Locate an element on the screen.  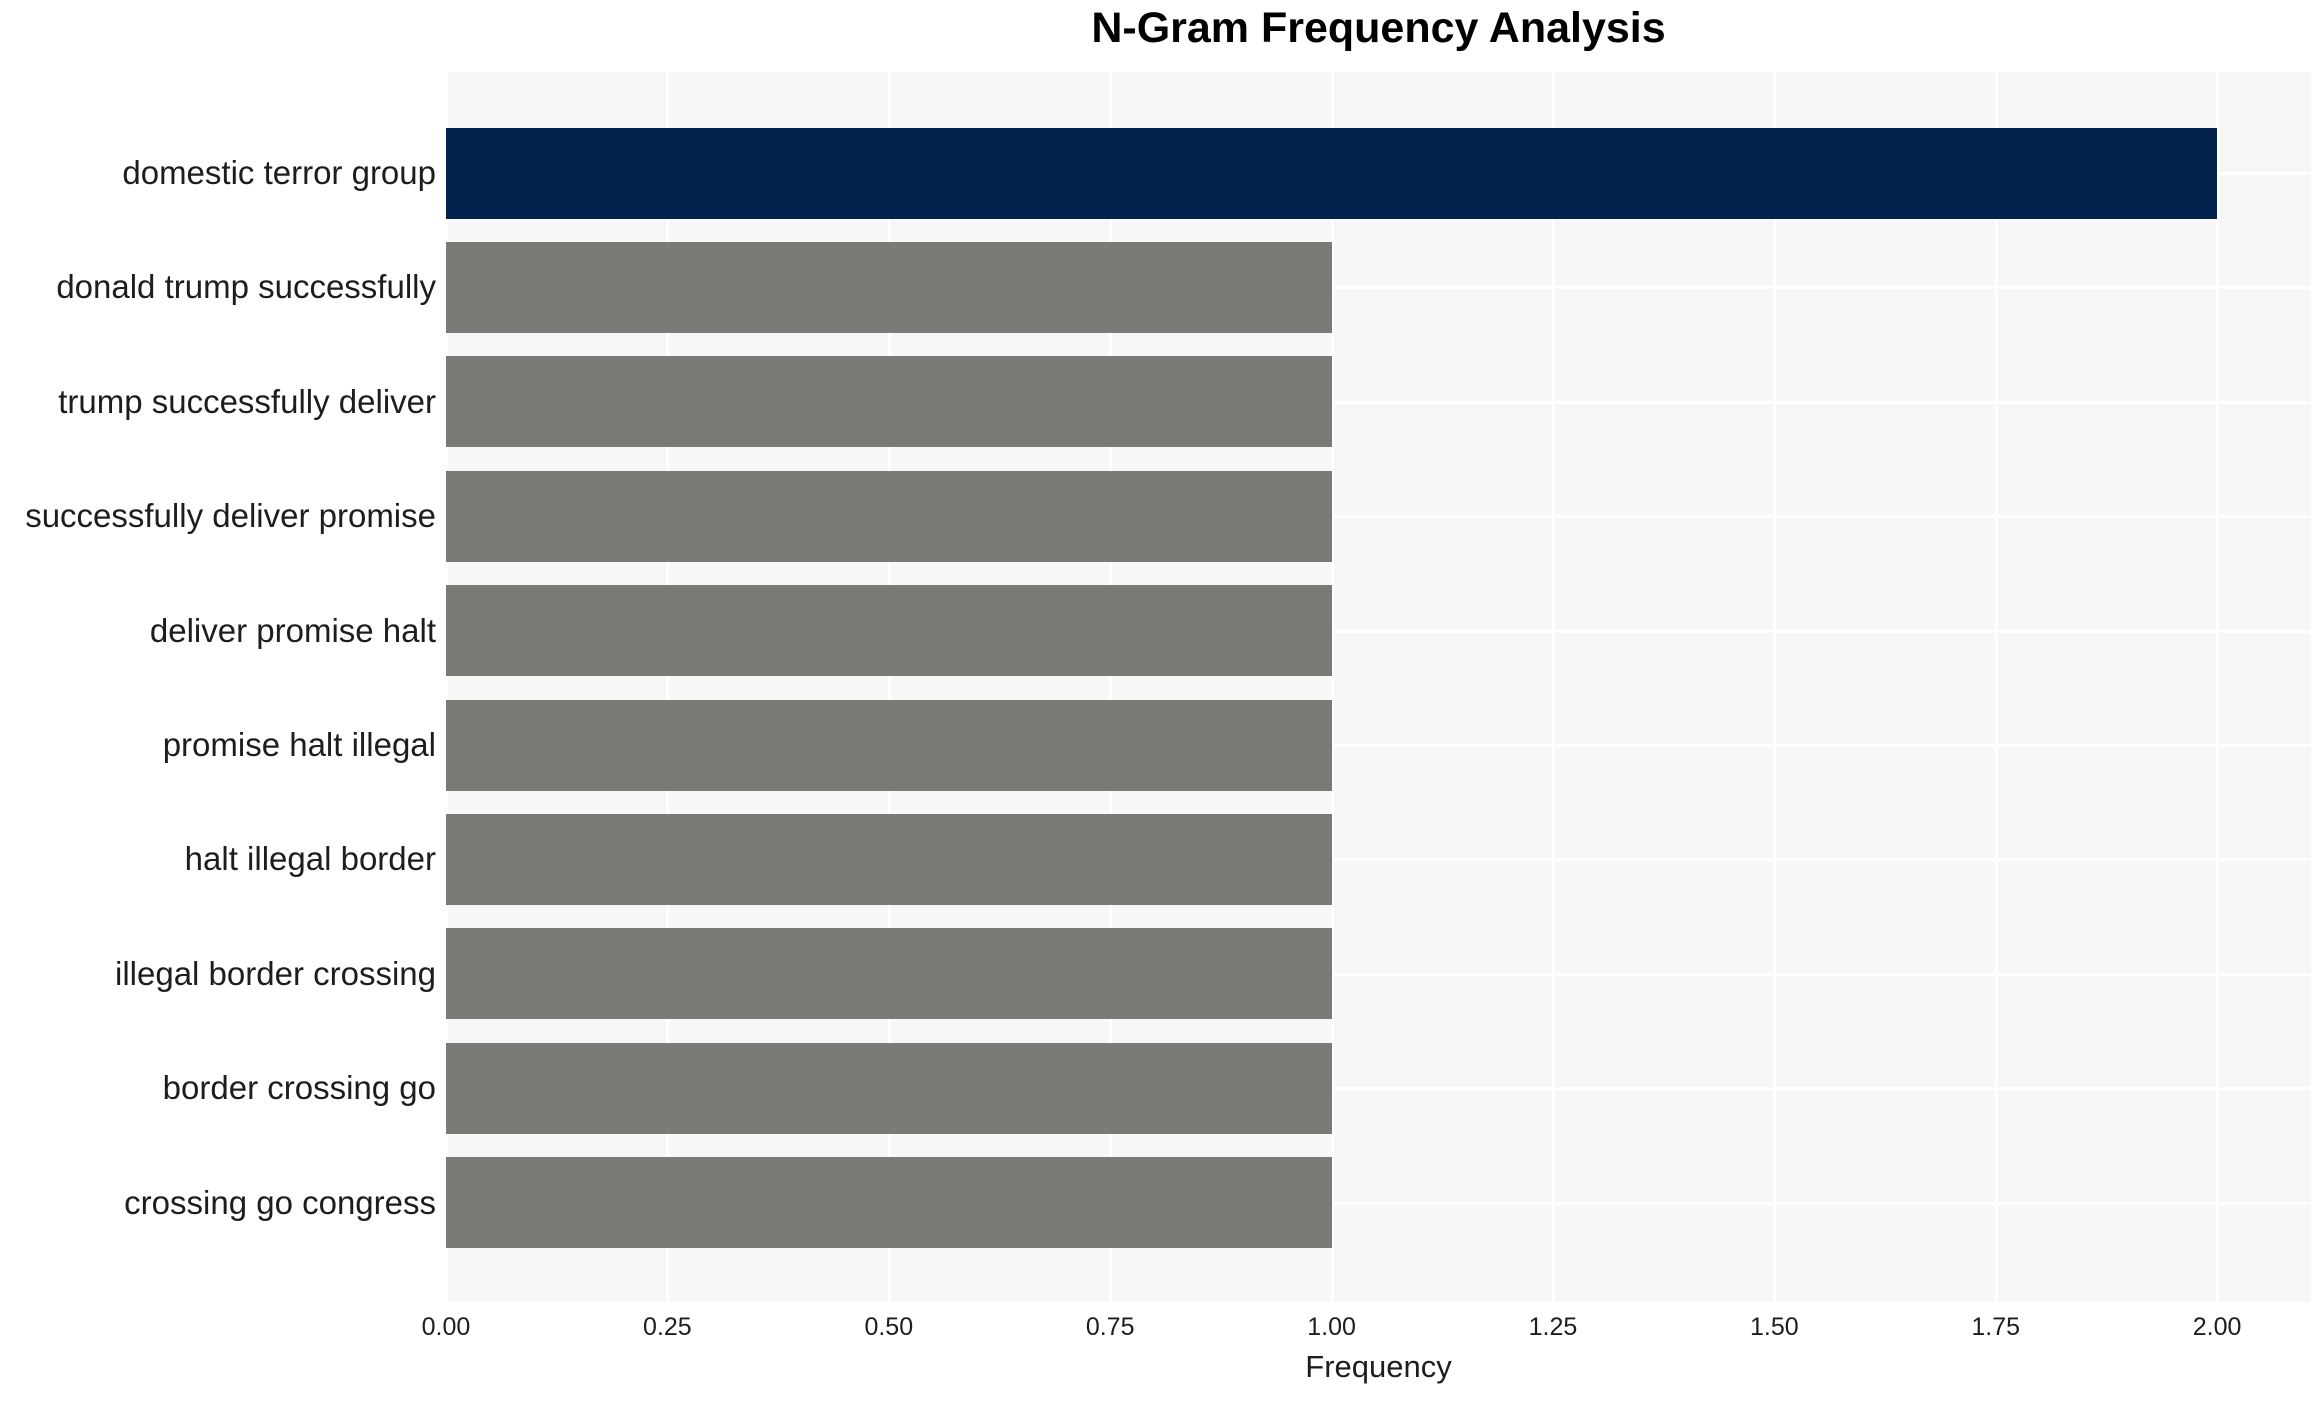
y-tick-label: domestic terror group is located at coordinates (279, 172).